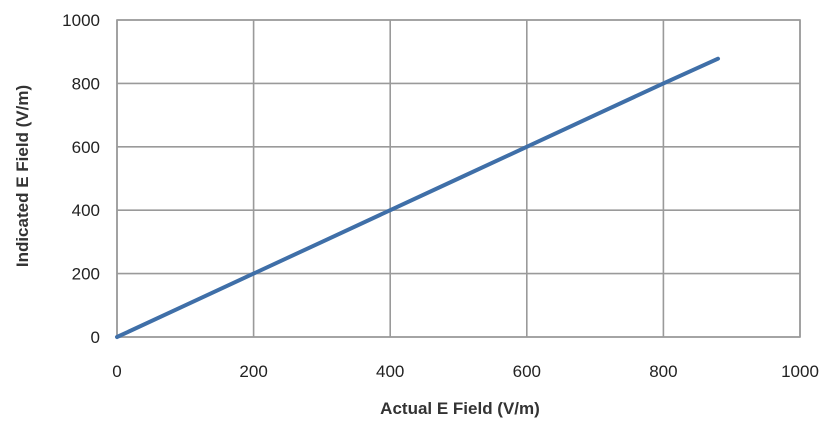 The width and height of the screenshot is (833, 421). Describe the element at coordinates (81, 179) in the screenshot. I see `y-axis-ticks: 0 200 400 600 800 1000` at that location.